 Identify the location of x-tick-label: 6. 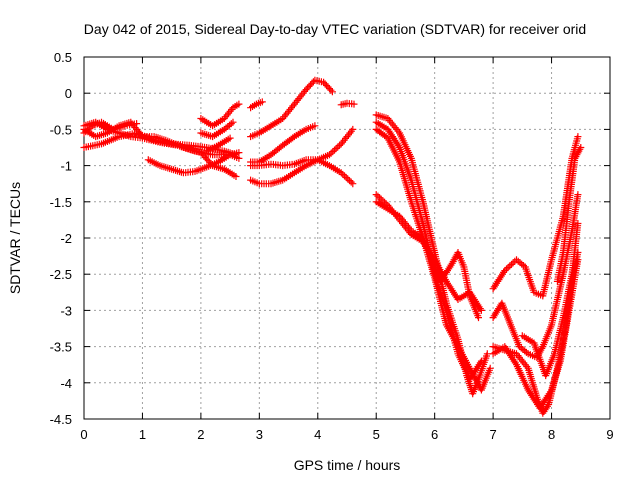
(434, 434).